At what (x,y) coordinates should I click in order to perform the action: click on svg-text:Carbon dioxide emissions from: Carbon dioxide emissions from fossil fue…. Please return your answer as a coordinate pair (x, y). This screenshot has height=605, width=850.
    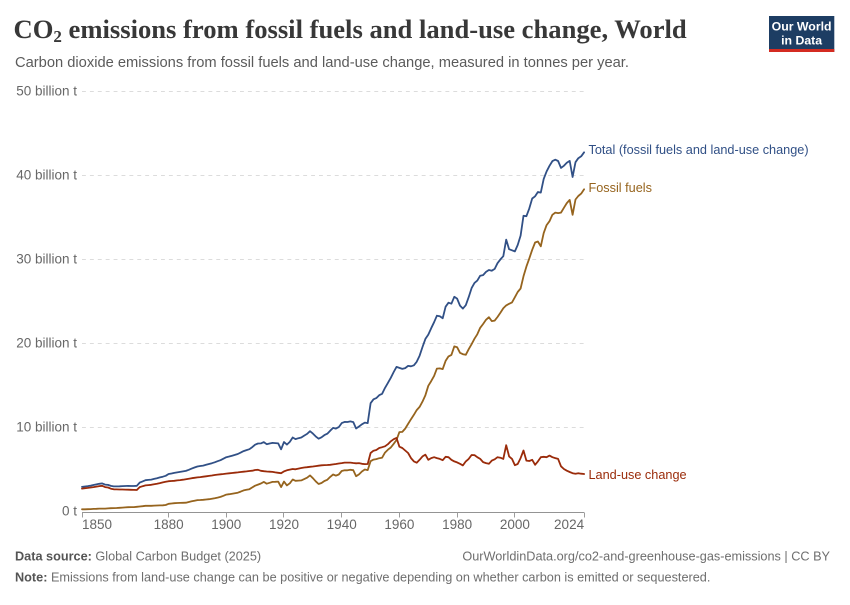
    Looking at the image, I should click on (322, 63).